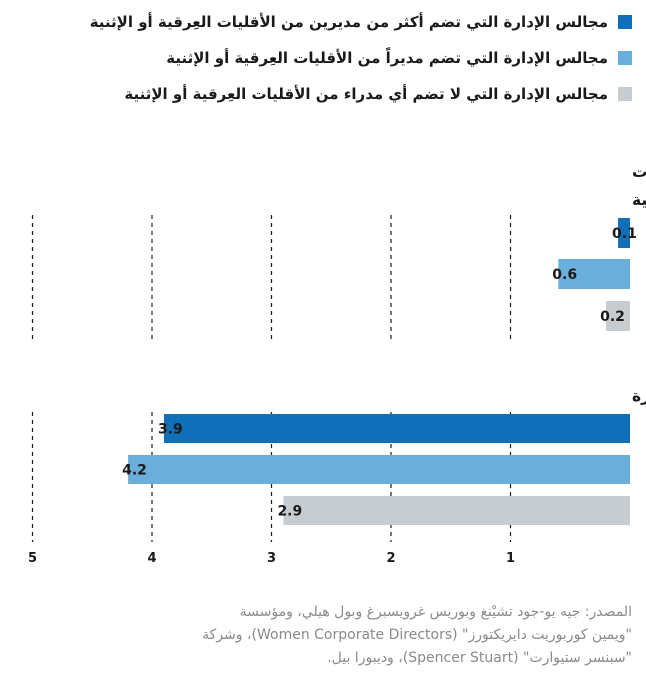 Image resolution: width=646 pixels, height=686 pixels. I want to click on chart1-value-label-3: 0.2, so click(612, 317).